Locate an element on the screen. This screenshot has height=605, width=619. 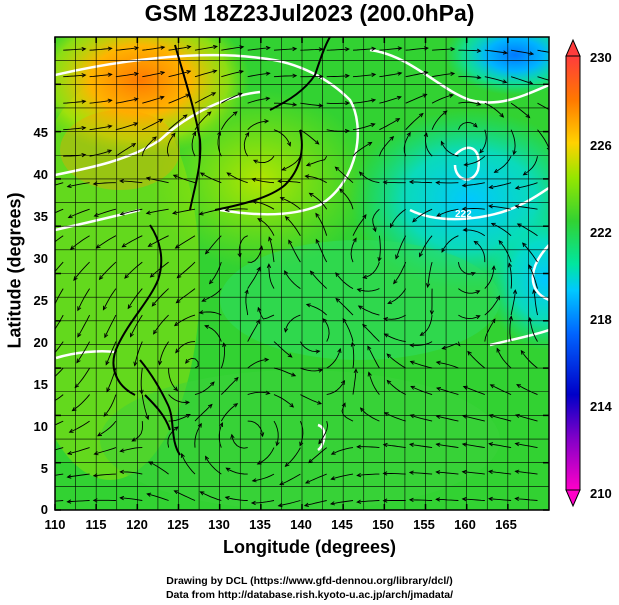
x-tick-label: 150 is located at coordinates (383, 524).